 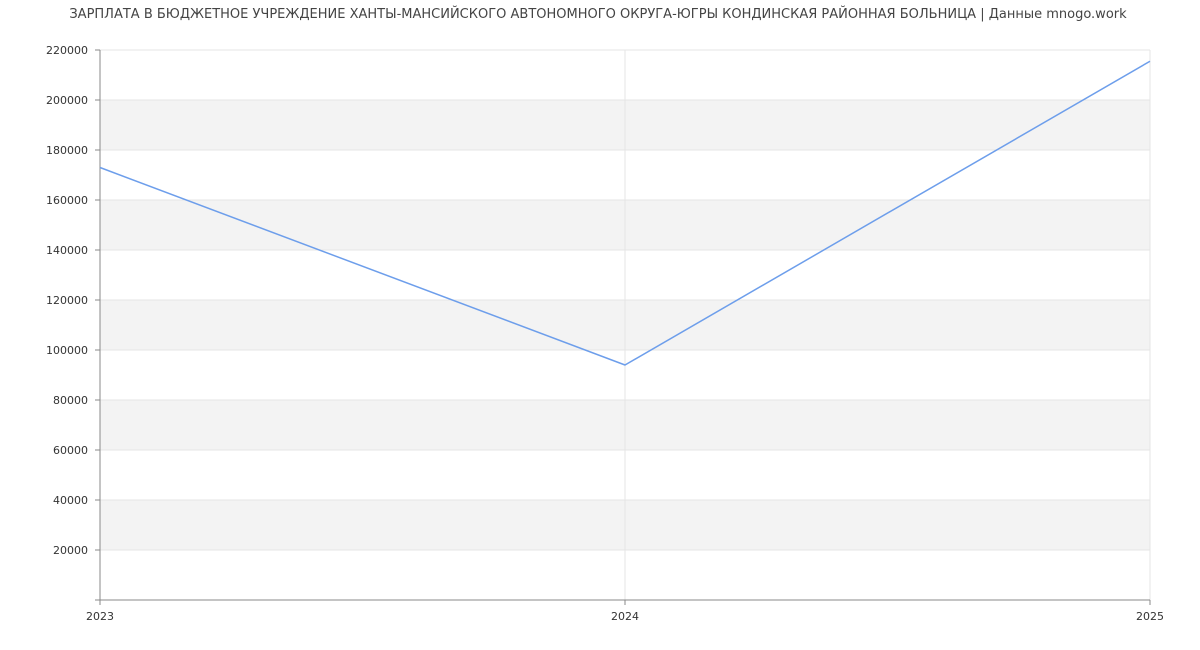 I want to click on y-tick-label: 40000, so click(x=70, y=500).